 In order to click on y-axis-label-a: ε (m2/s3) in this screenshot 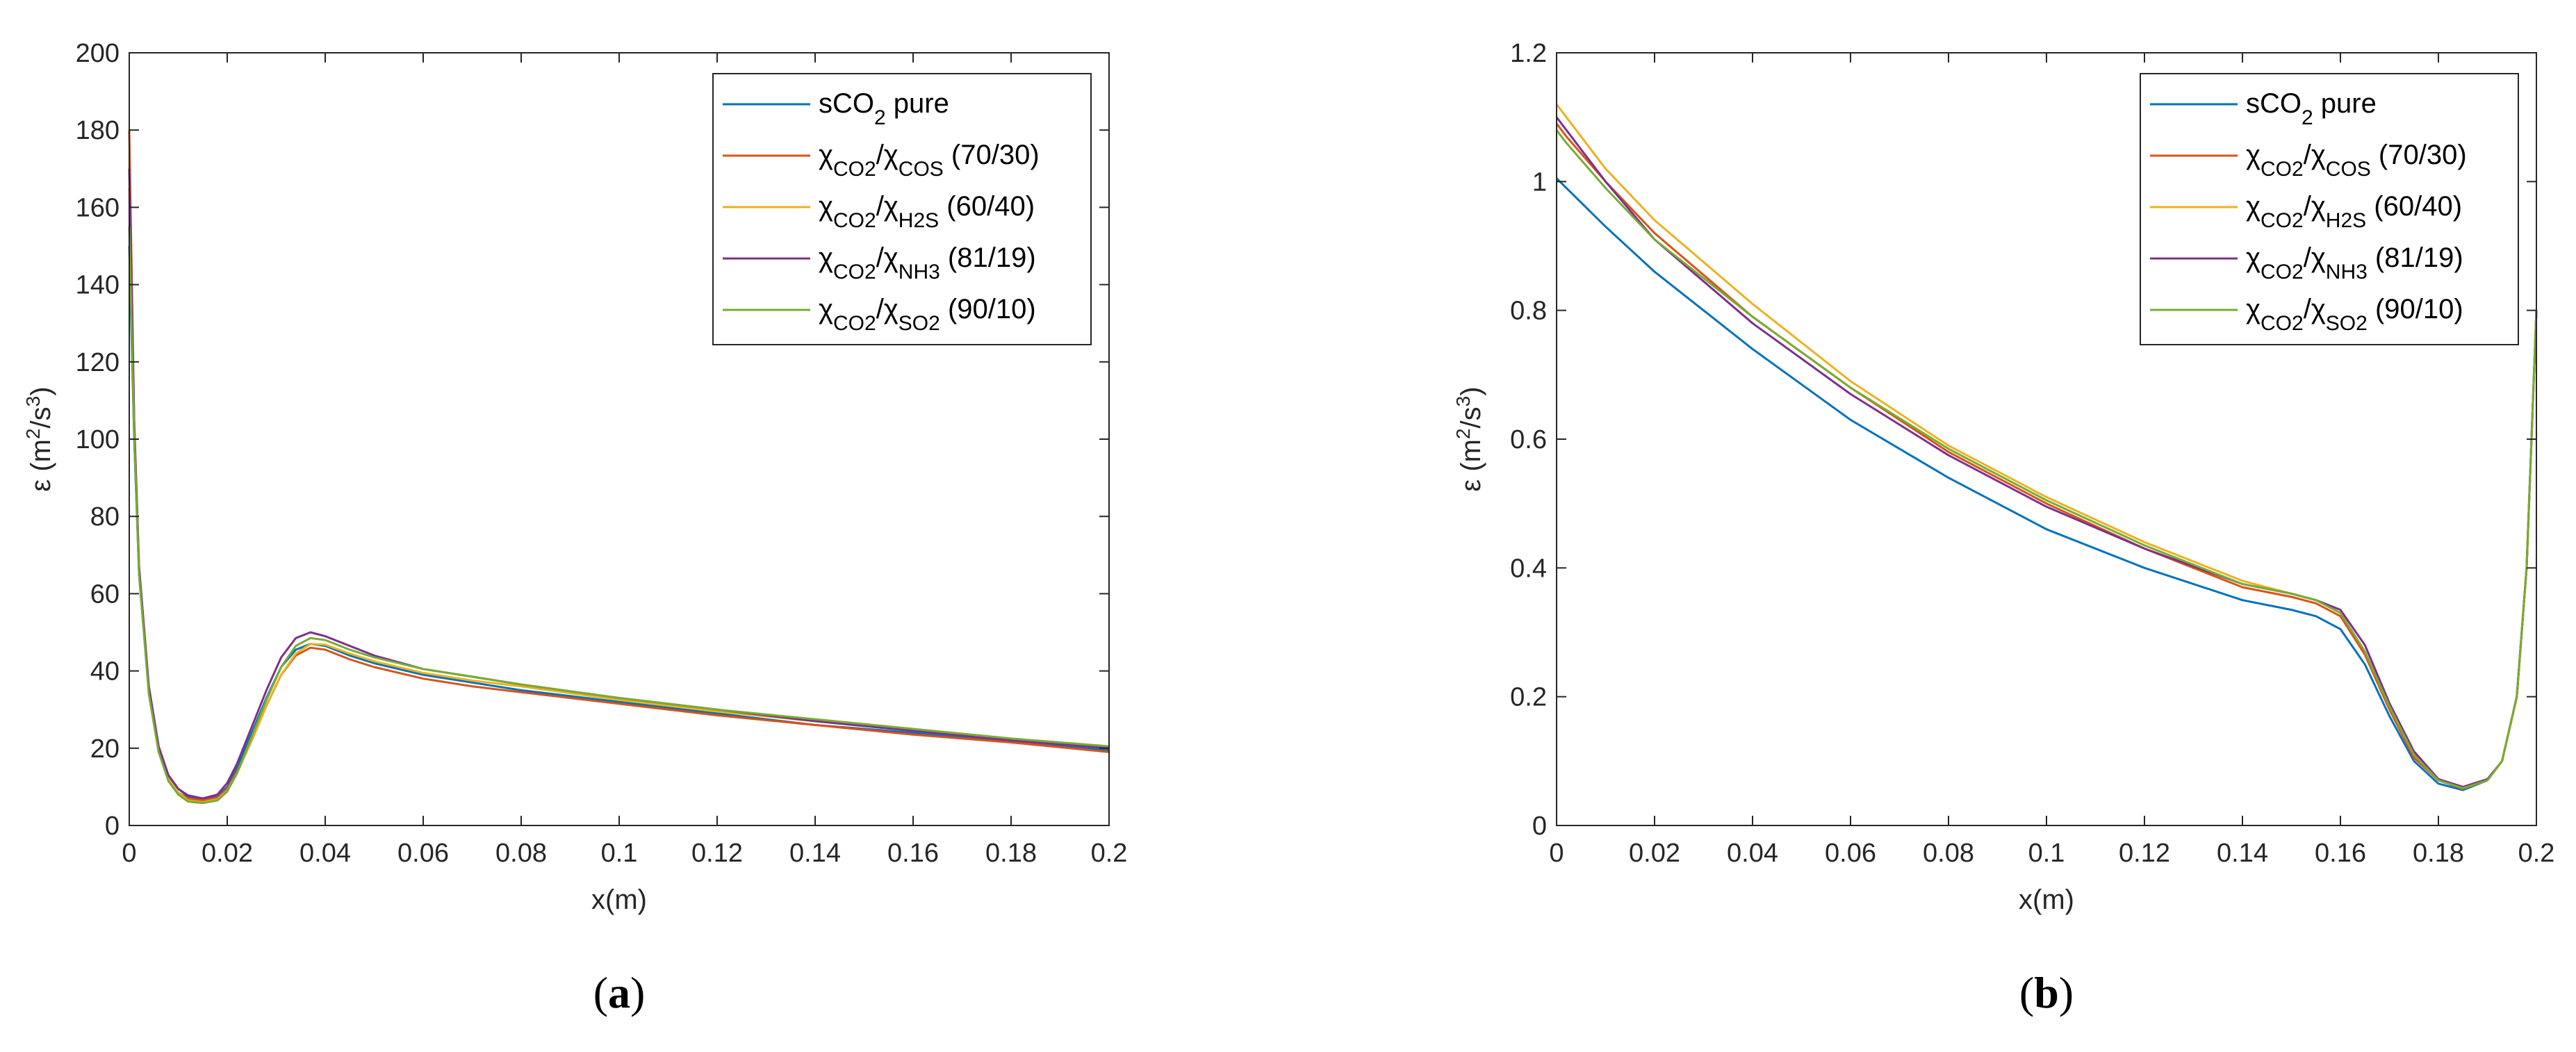, I will do `click(39, 438)`.